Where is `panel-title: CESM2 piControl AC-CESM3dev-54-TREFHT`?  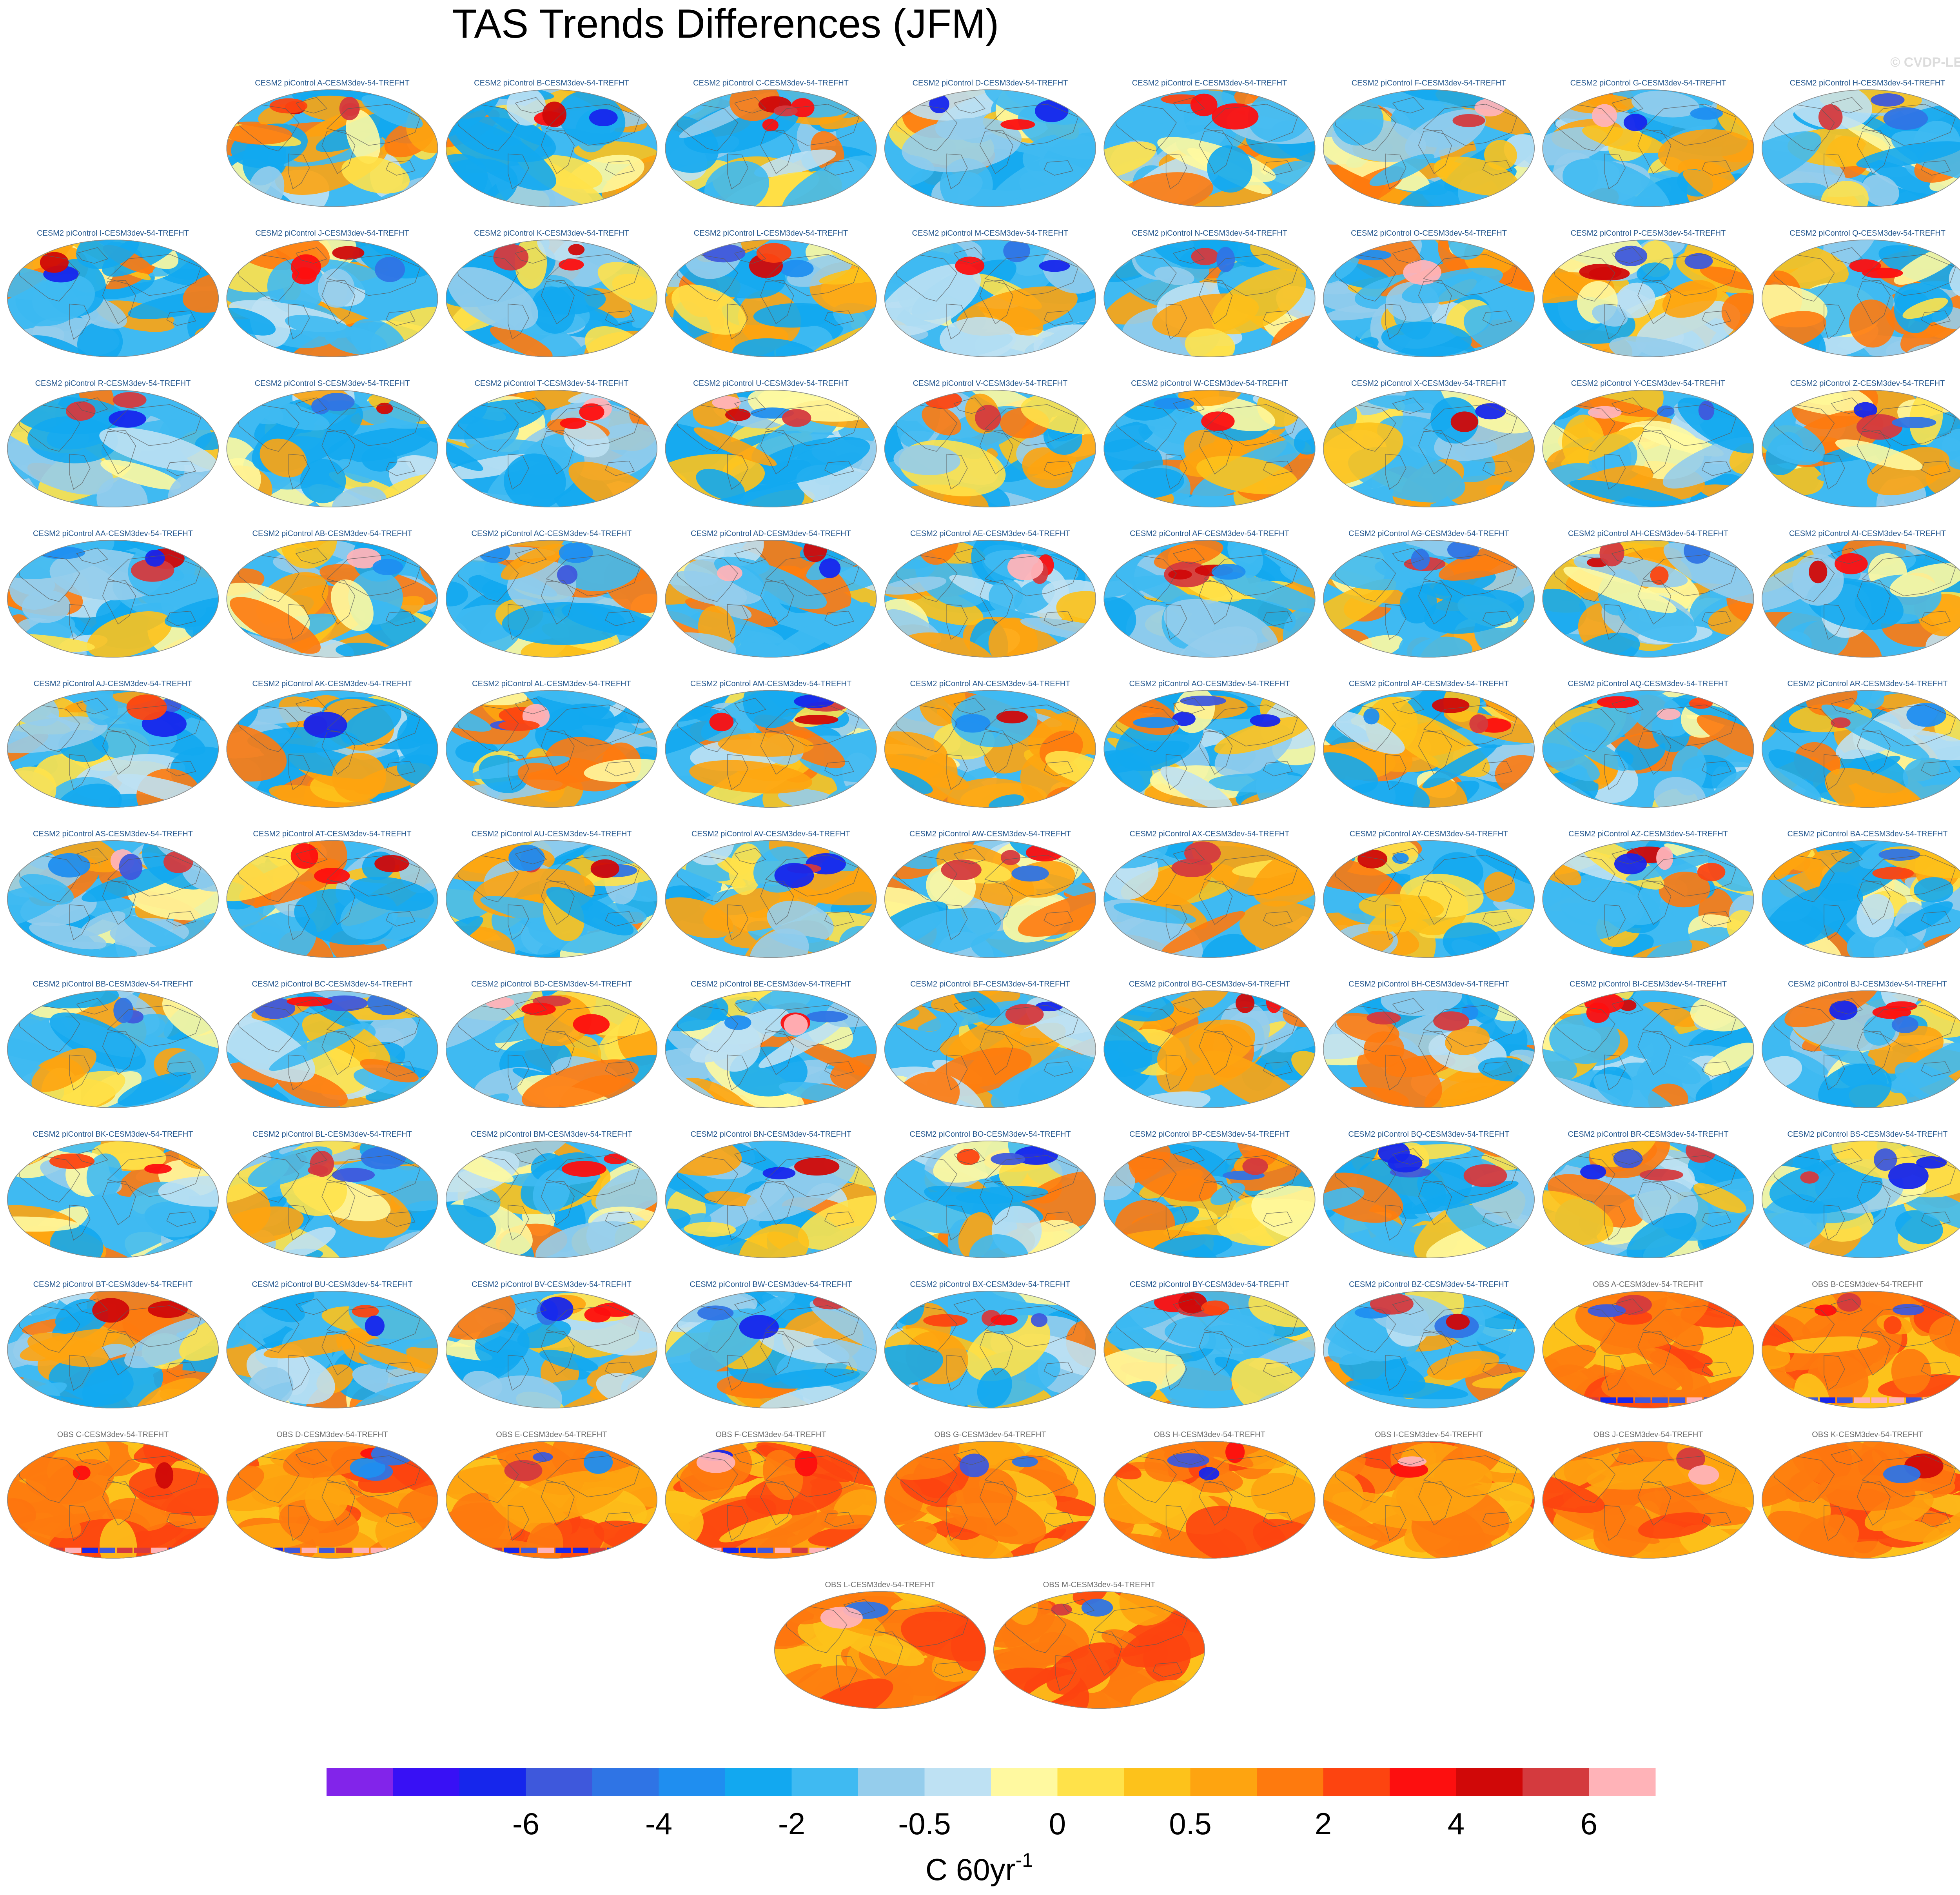 panel-title: CESM2 piControl AC-CESM3dev-54-TREFHT is located at coordinates (552, 533).